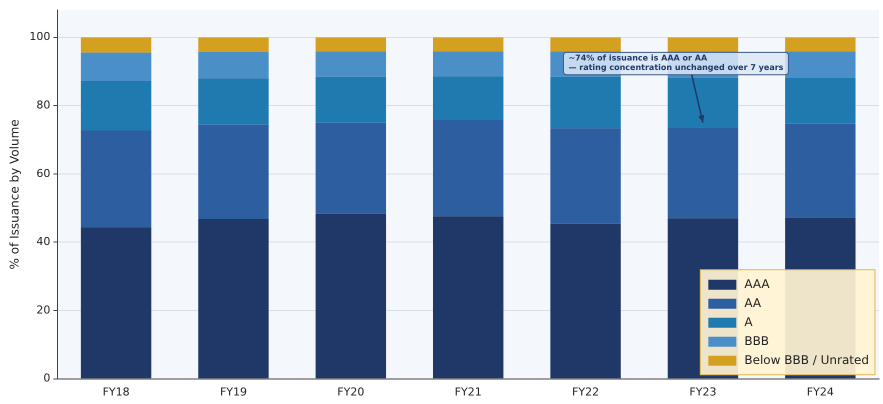  I want to click on legend-label: Below BBB / Unrated, so click(806, 359).